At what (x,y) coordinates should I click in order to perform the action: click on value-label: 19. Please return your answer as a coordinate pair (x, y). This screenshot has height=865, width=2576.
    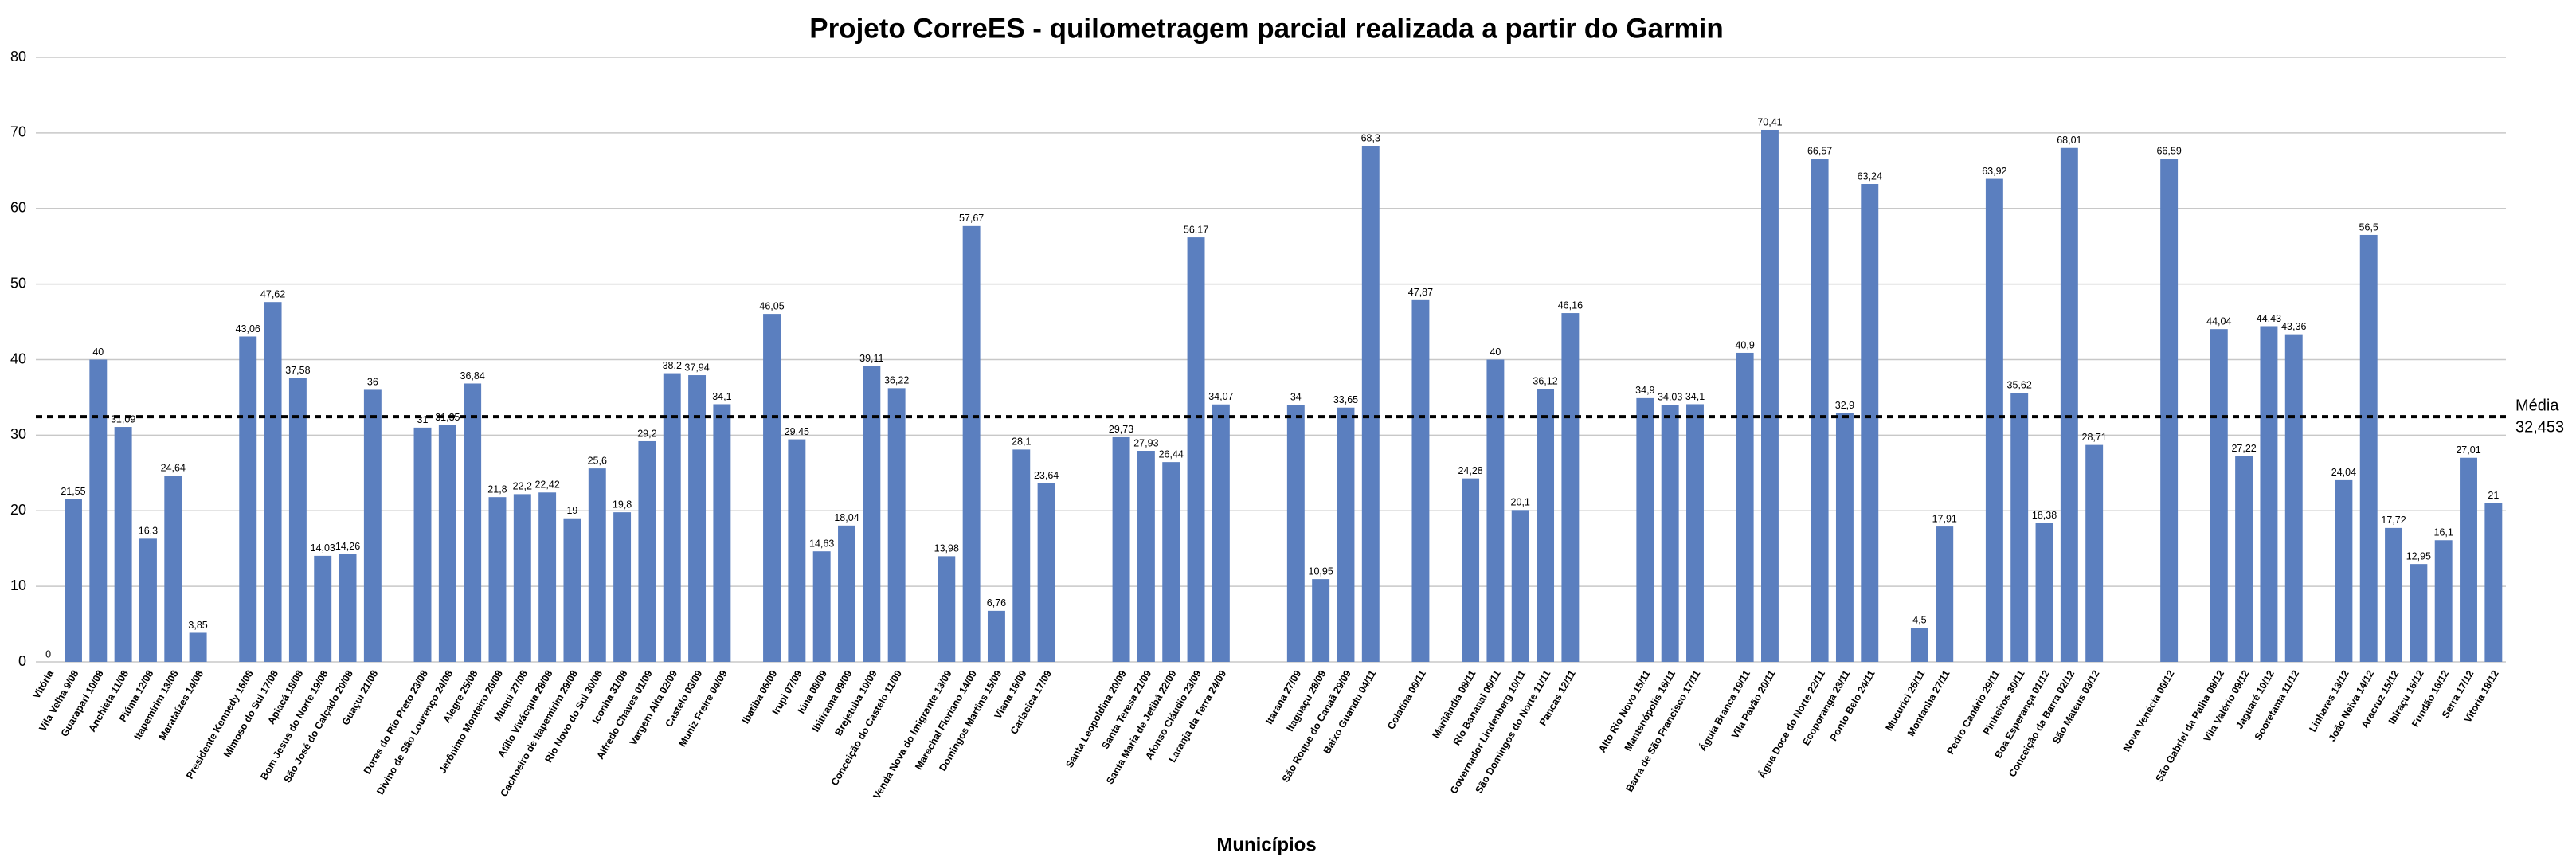
    Looking at the image, I should click on (571, 510).